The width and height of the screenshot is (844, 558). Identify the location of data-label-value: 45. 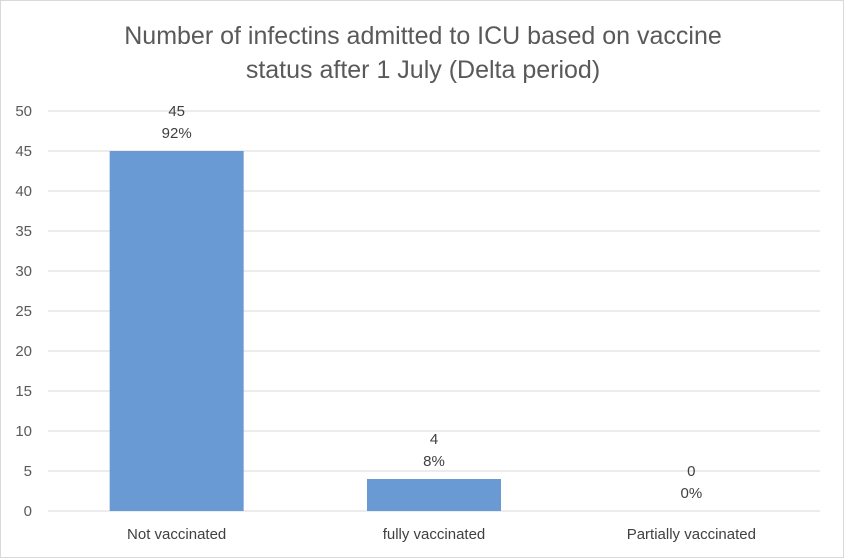
(176, 111).